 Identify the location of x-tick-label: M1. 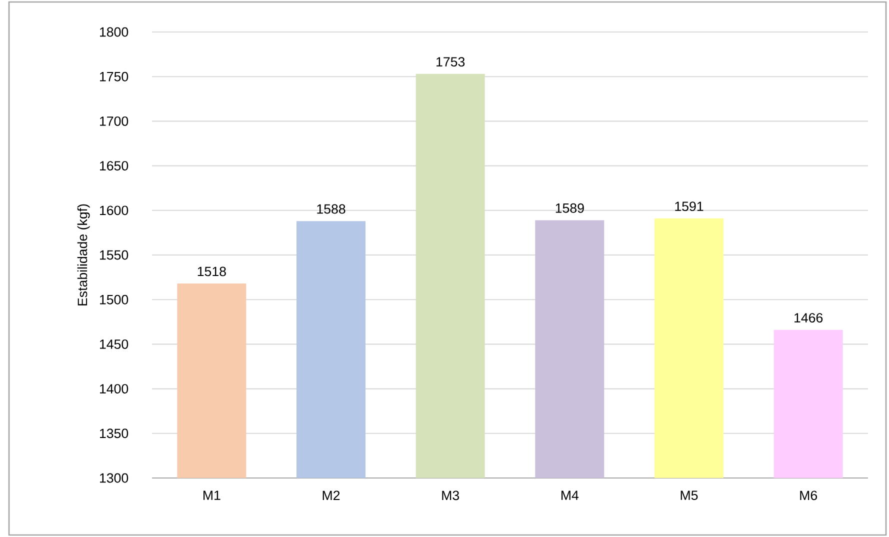
(211, 495).